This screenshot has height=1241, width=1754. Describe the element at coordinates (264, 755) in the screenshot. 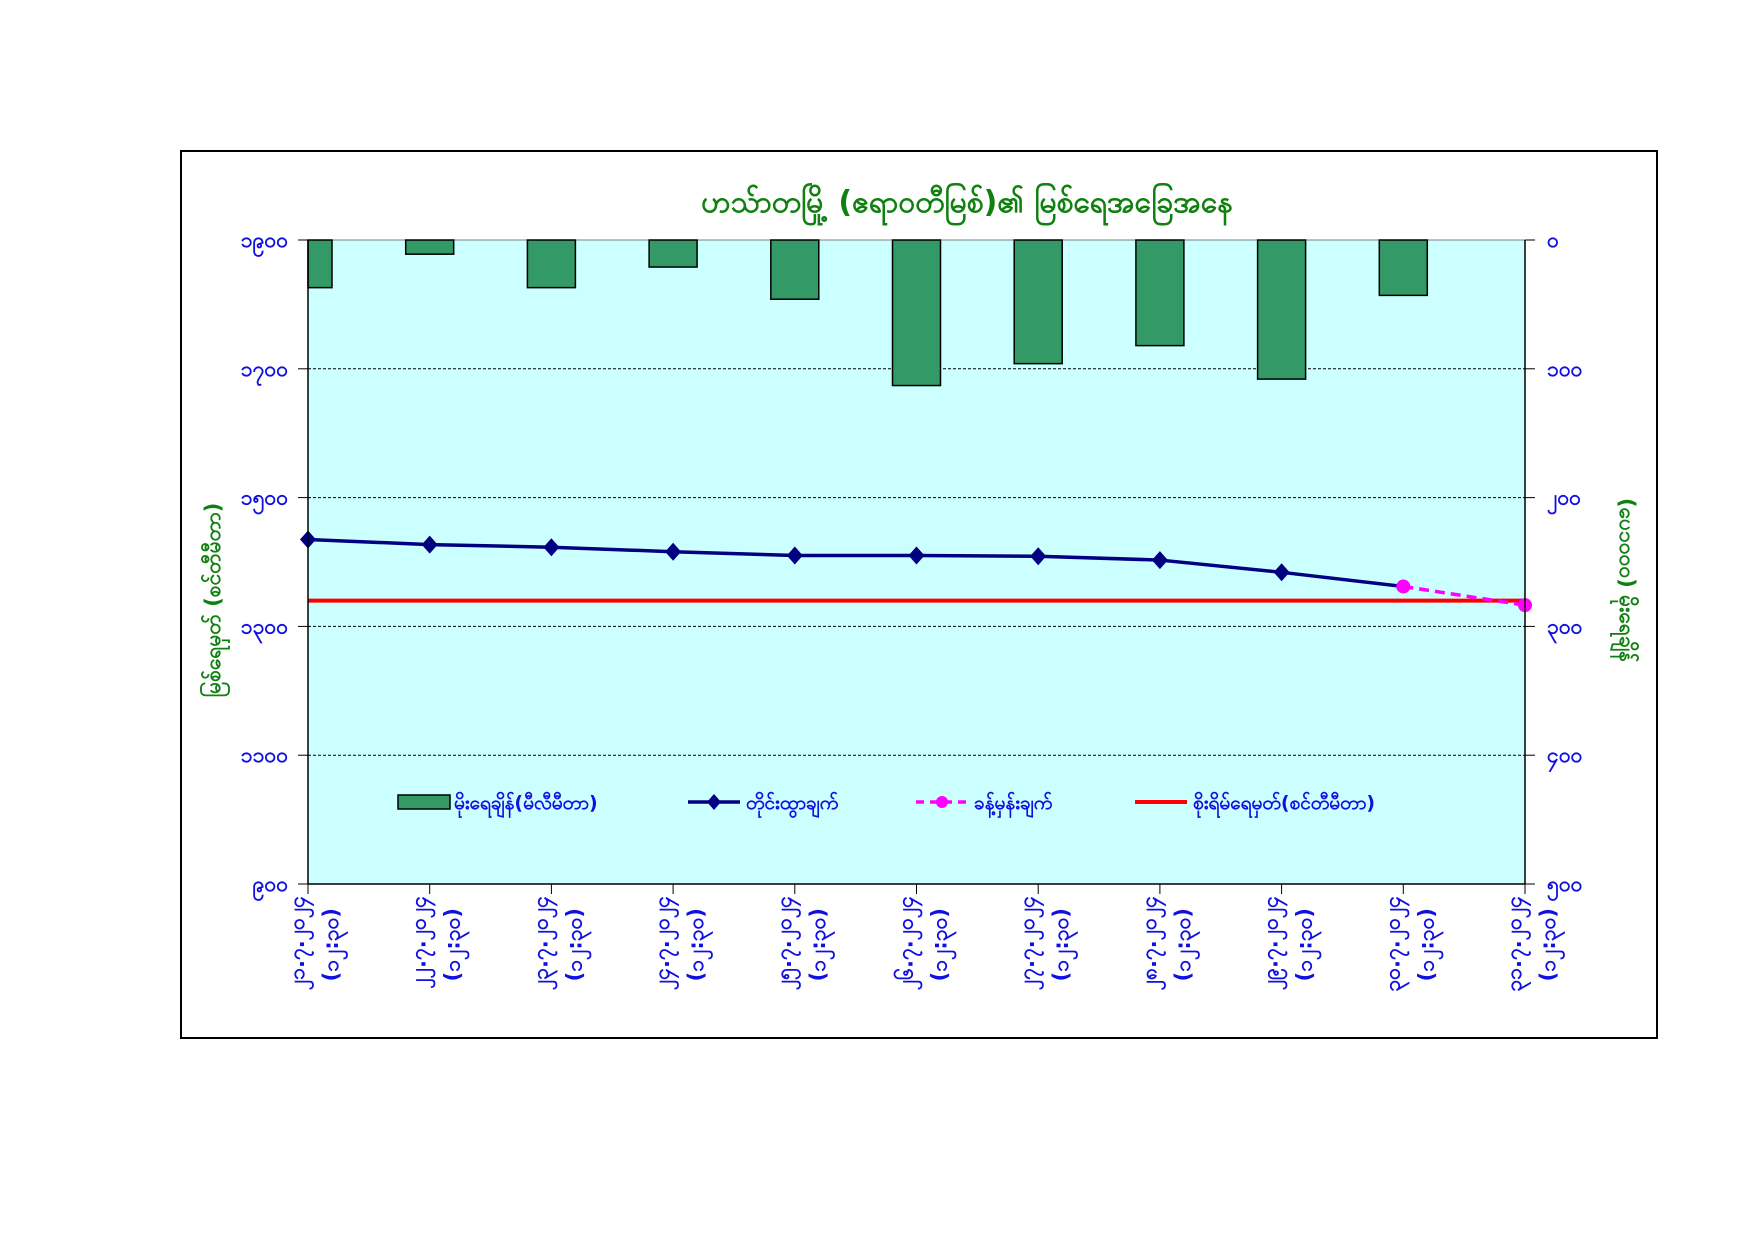

I see `left-axis-tick-label: ၁၁၀၀` at that location.